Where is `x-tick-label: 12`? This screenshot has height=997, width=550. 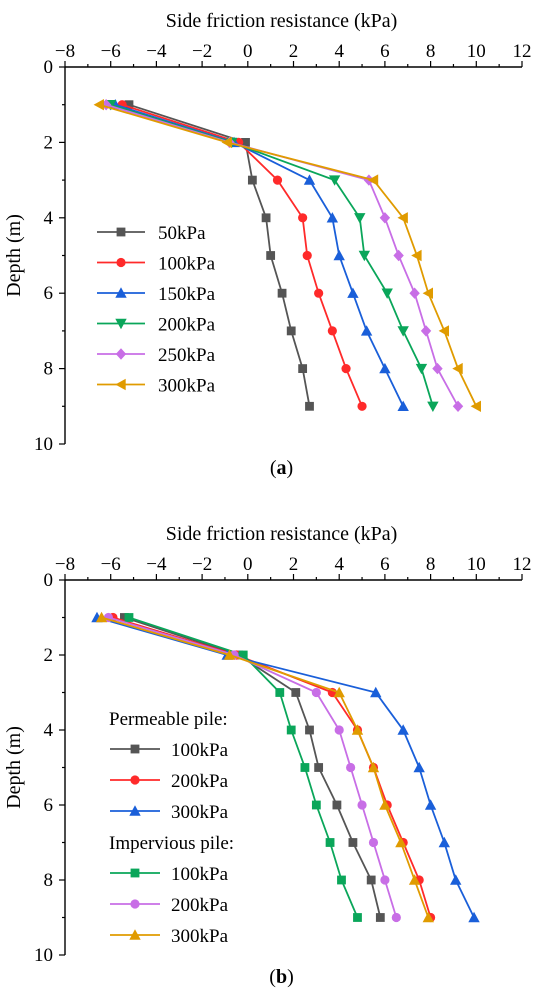 x-tick-label: 12 is located at coordinates (522, 51).